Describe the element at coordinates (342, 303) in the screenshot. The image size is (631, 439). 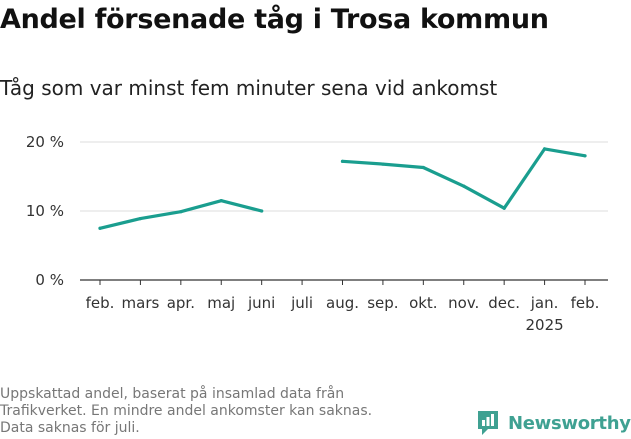
I see `x-tick-label: aug.` at that location.